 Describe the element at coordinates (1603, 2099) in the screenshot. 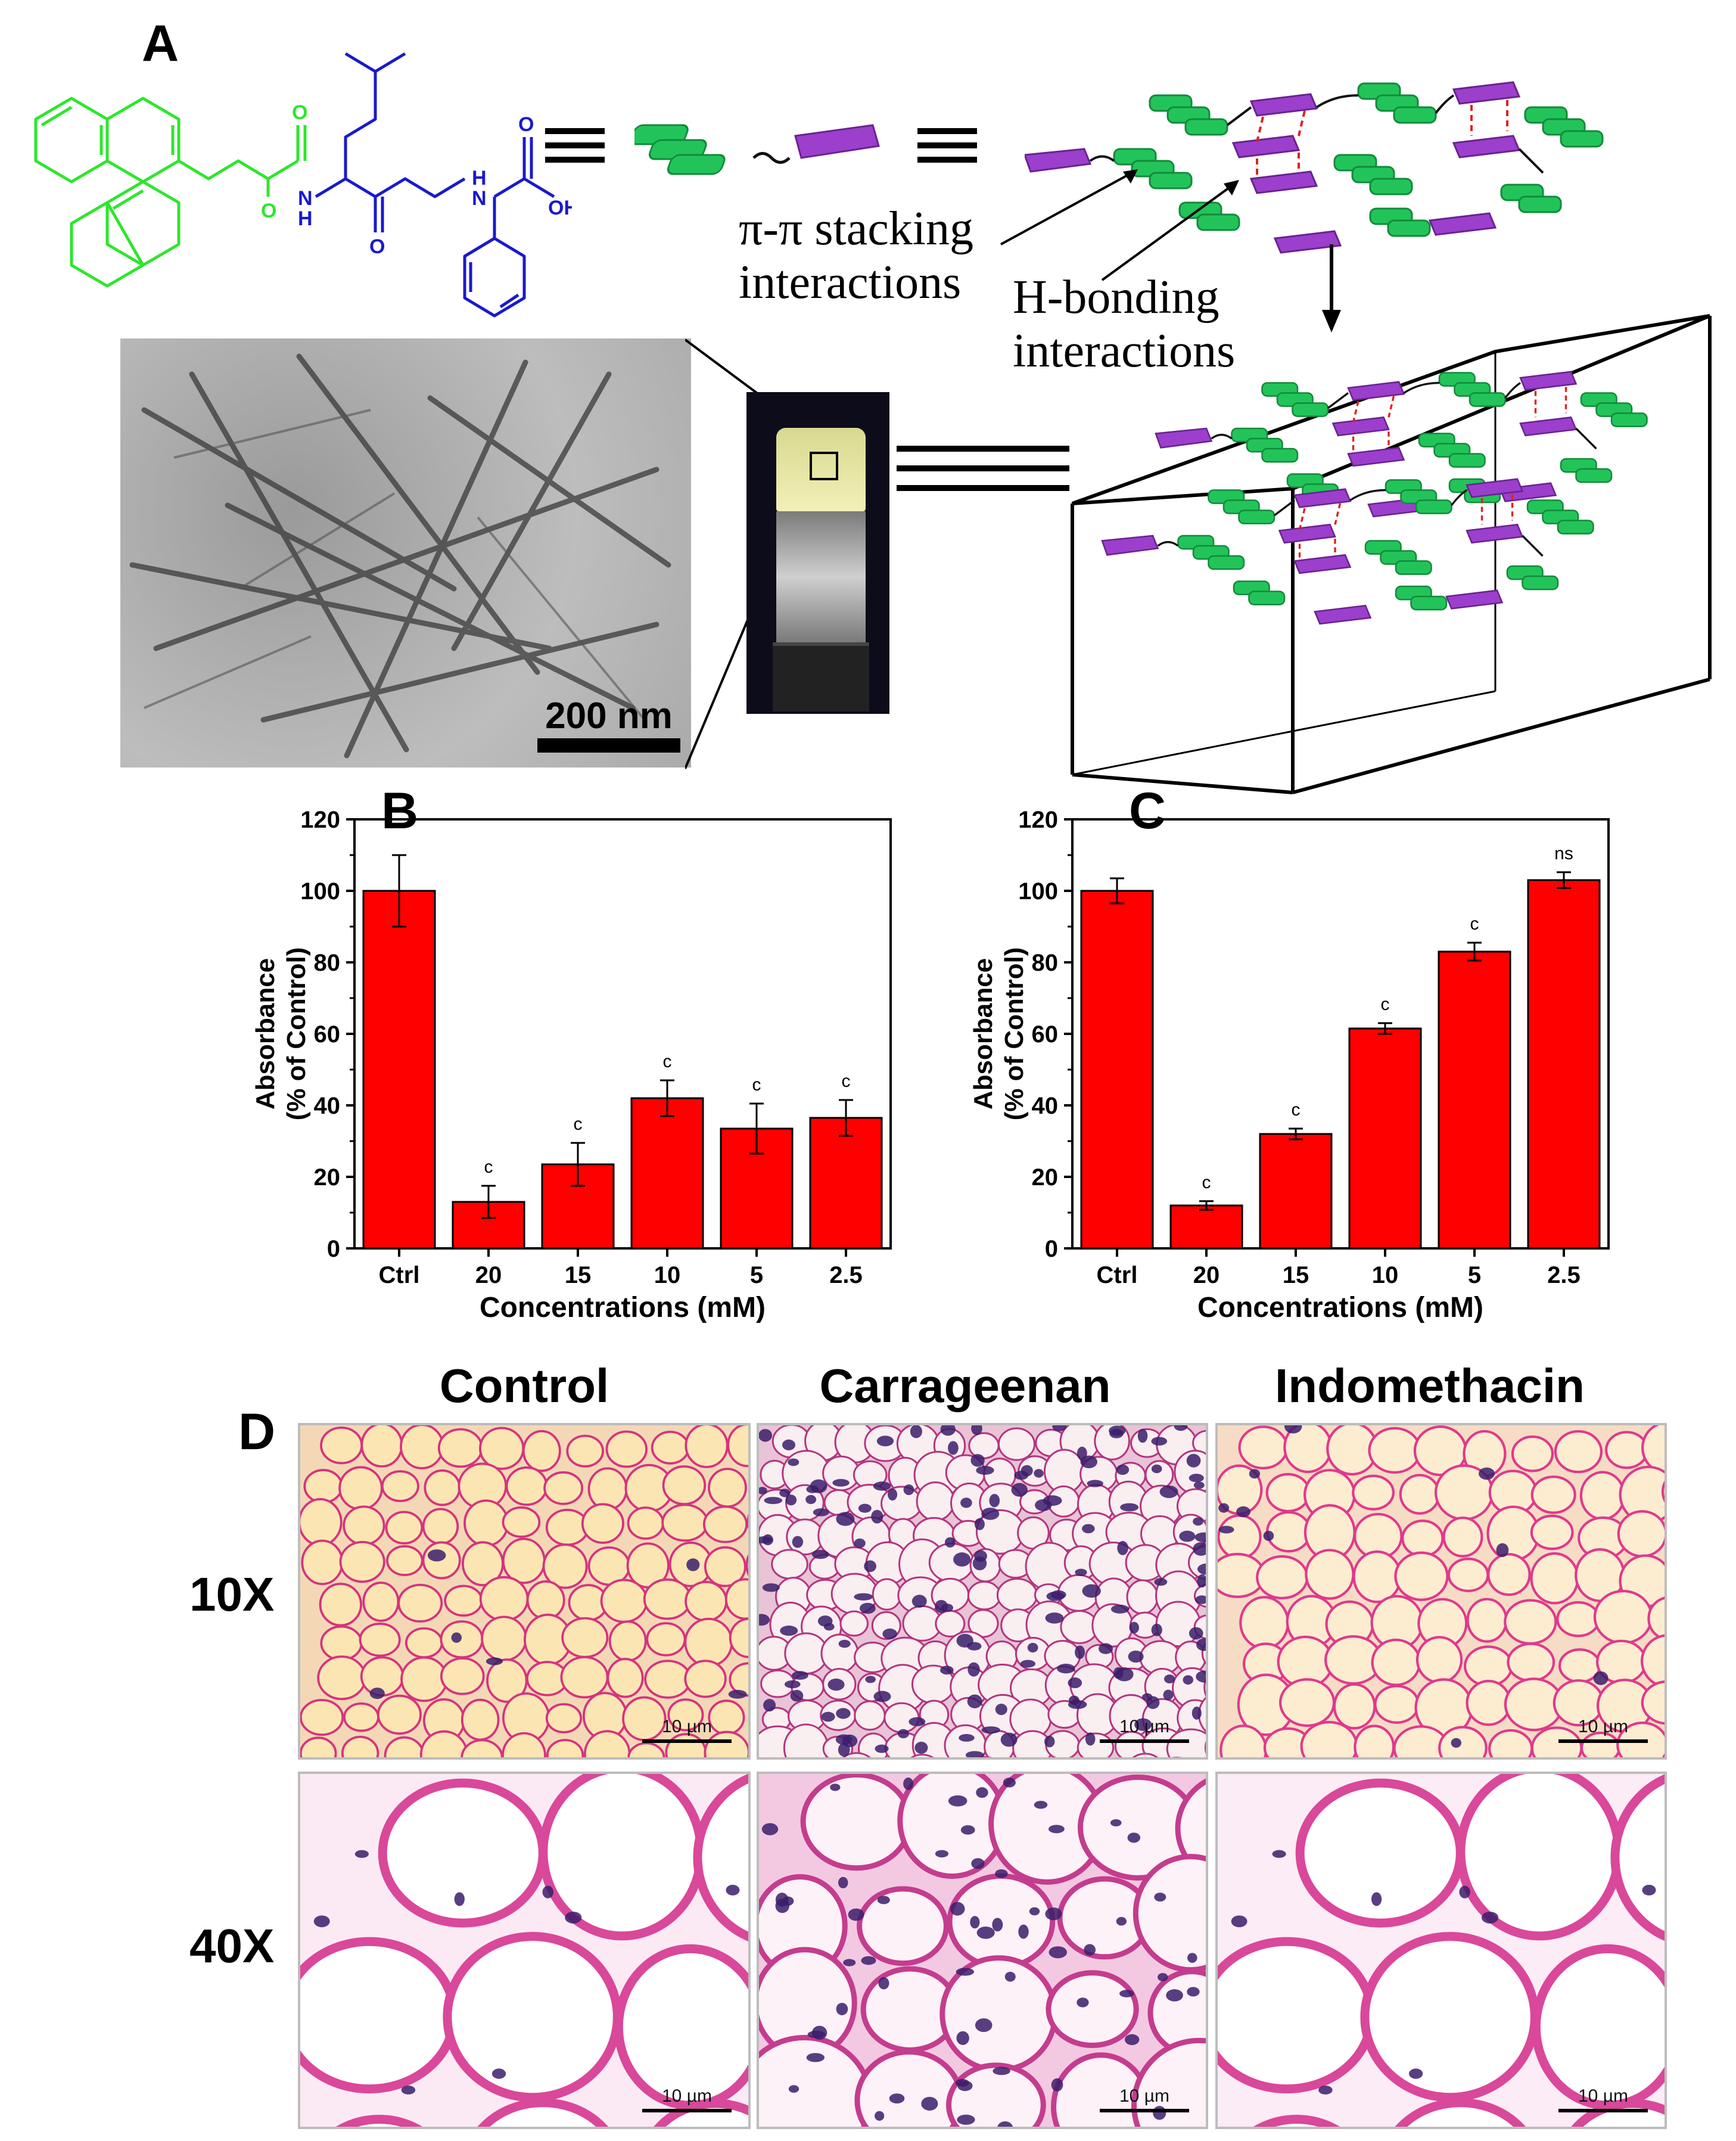

I see `scale-bar: 10 µm` at that location.